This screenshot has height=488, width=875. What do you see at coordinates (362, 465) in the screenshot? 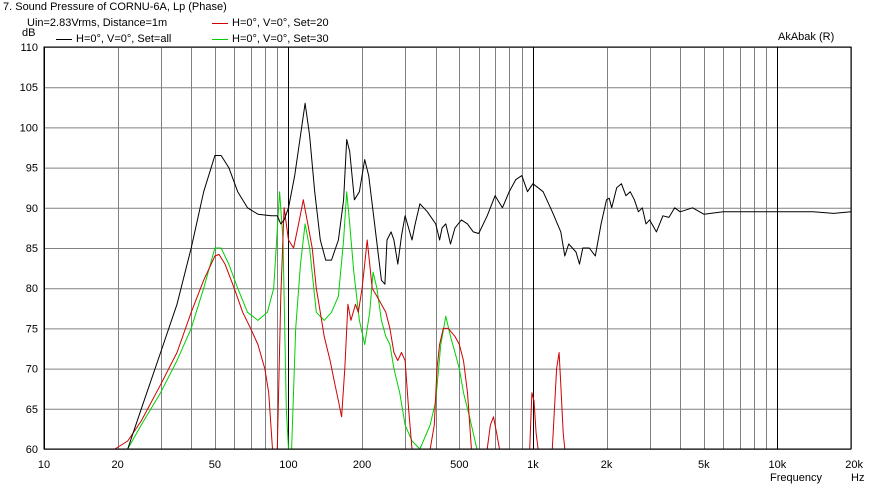
I see `x-tick-label: 200` at bounding box center [362, 465].